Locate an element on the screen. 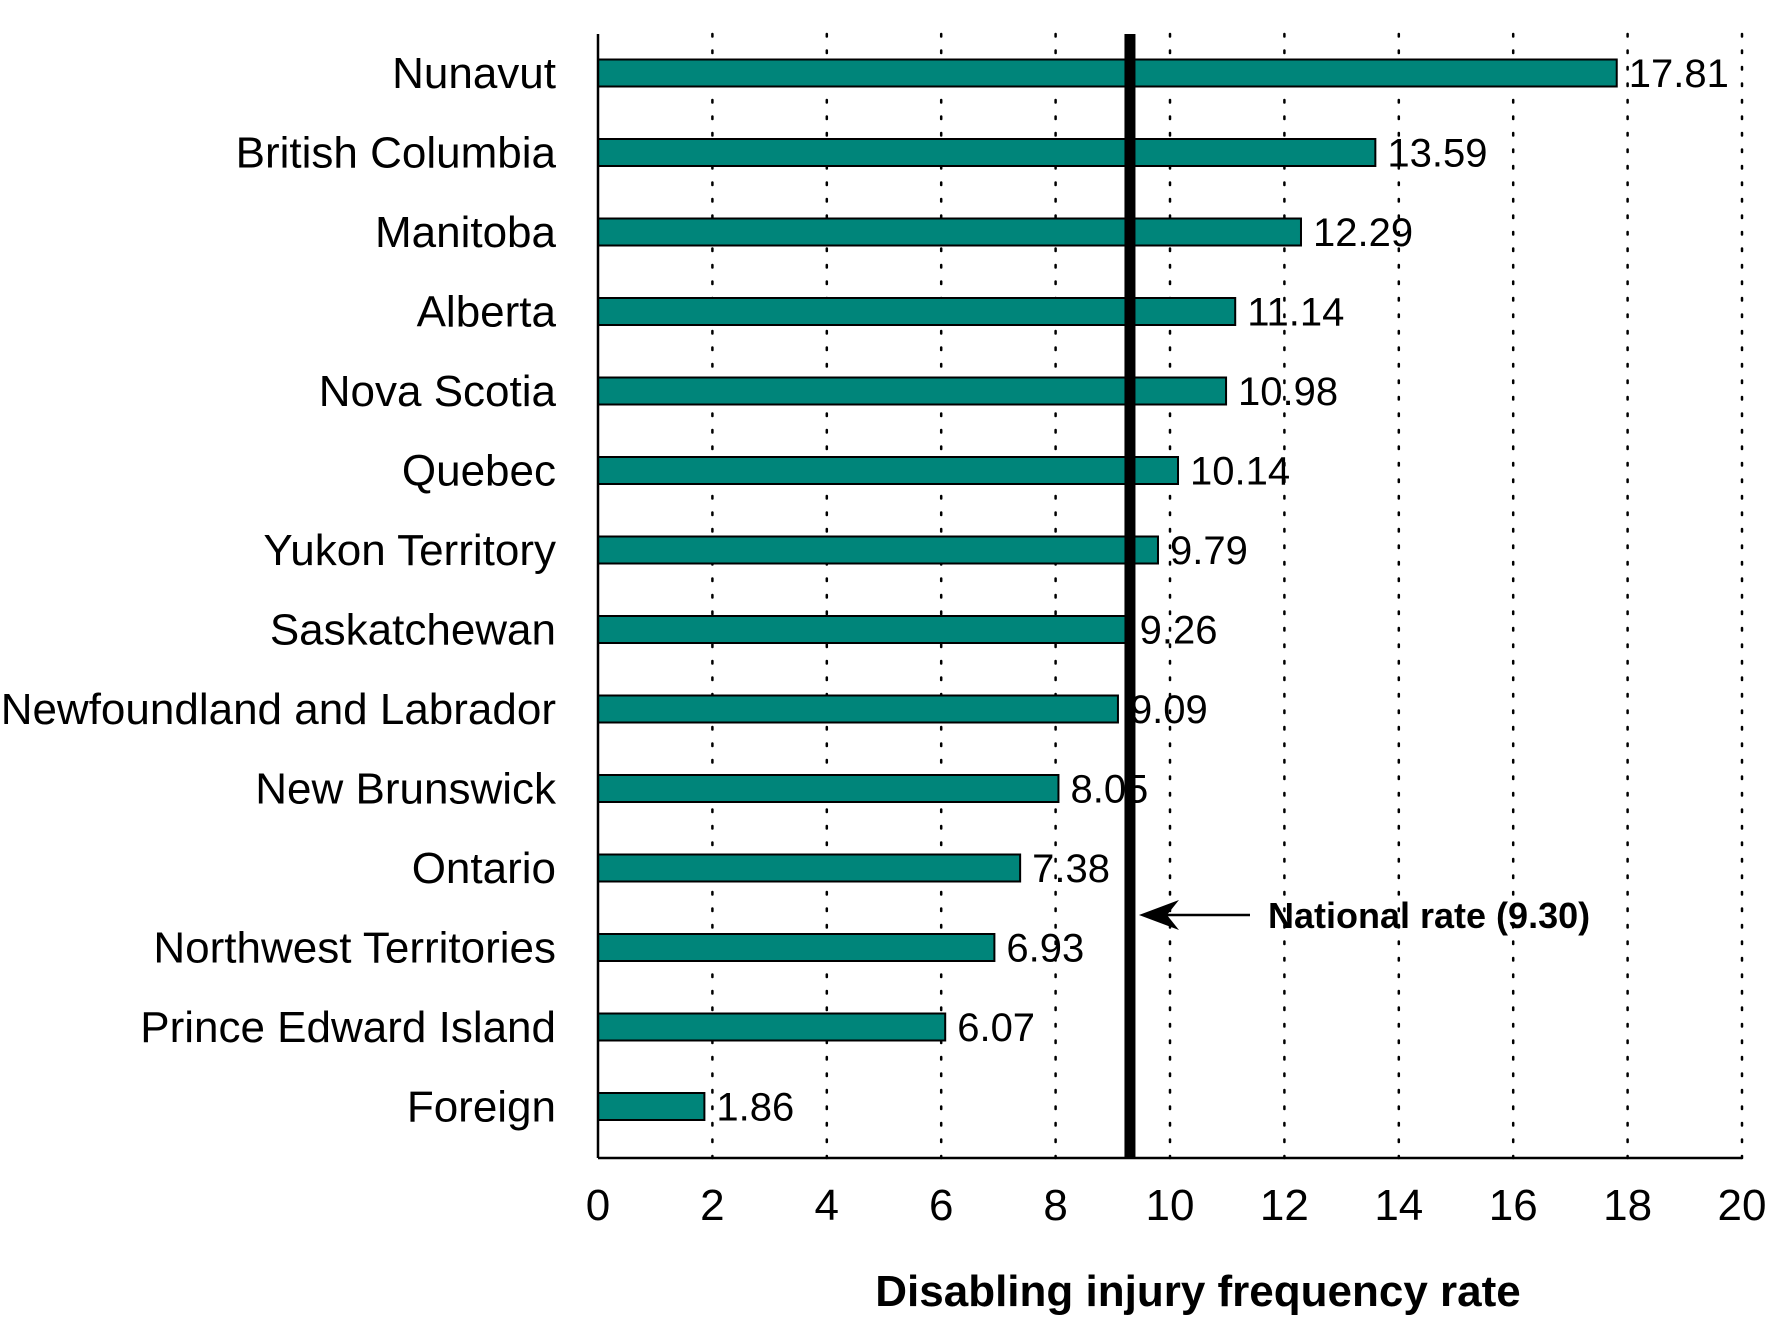 This screenshot has width=1782, height=1339. value-label-quebec: 10.14 is located at coordinates (1240, 472).